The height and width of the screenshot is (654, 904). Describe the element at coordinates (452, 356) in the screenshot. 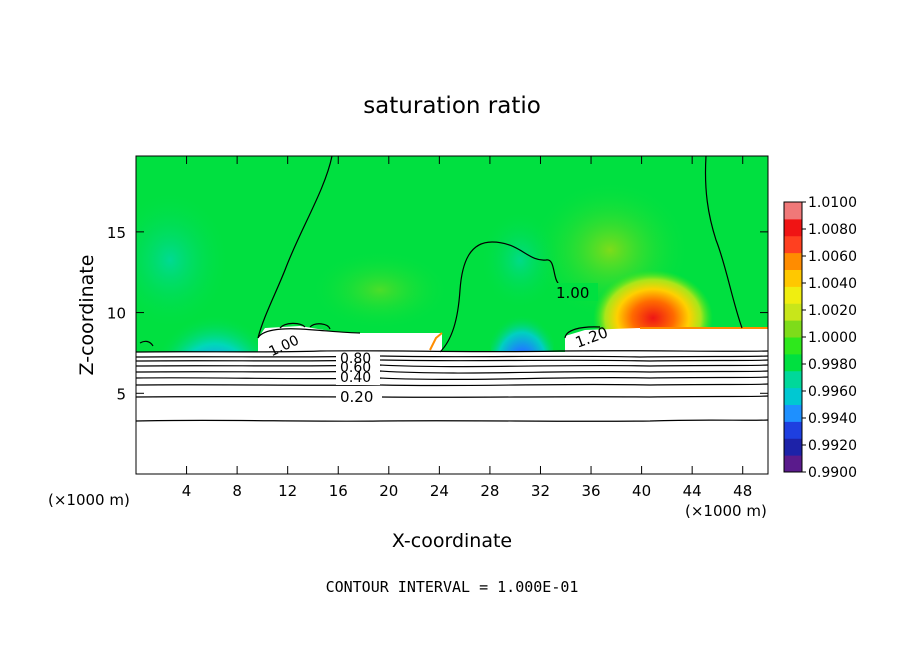

I see `contour-line-0.80` at that location.